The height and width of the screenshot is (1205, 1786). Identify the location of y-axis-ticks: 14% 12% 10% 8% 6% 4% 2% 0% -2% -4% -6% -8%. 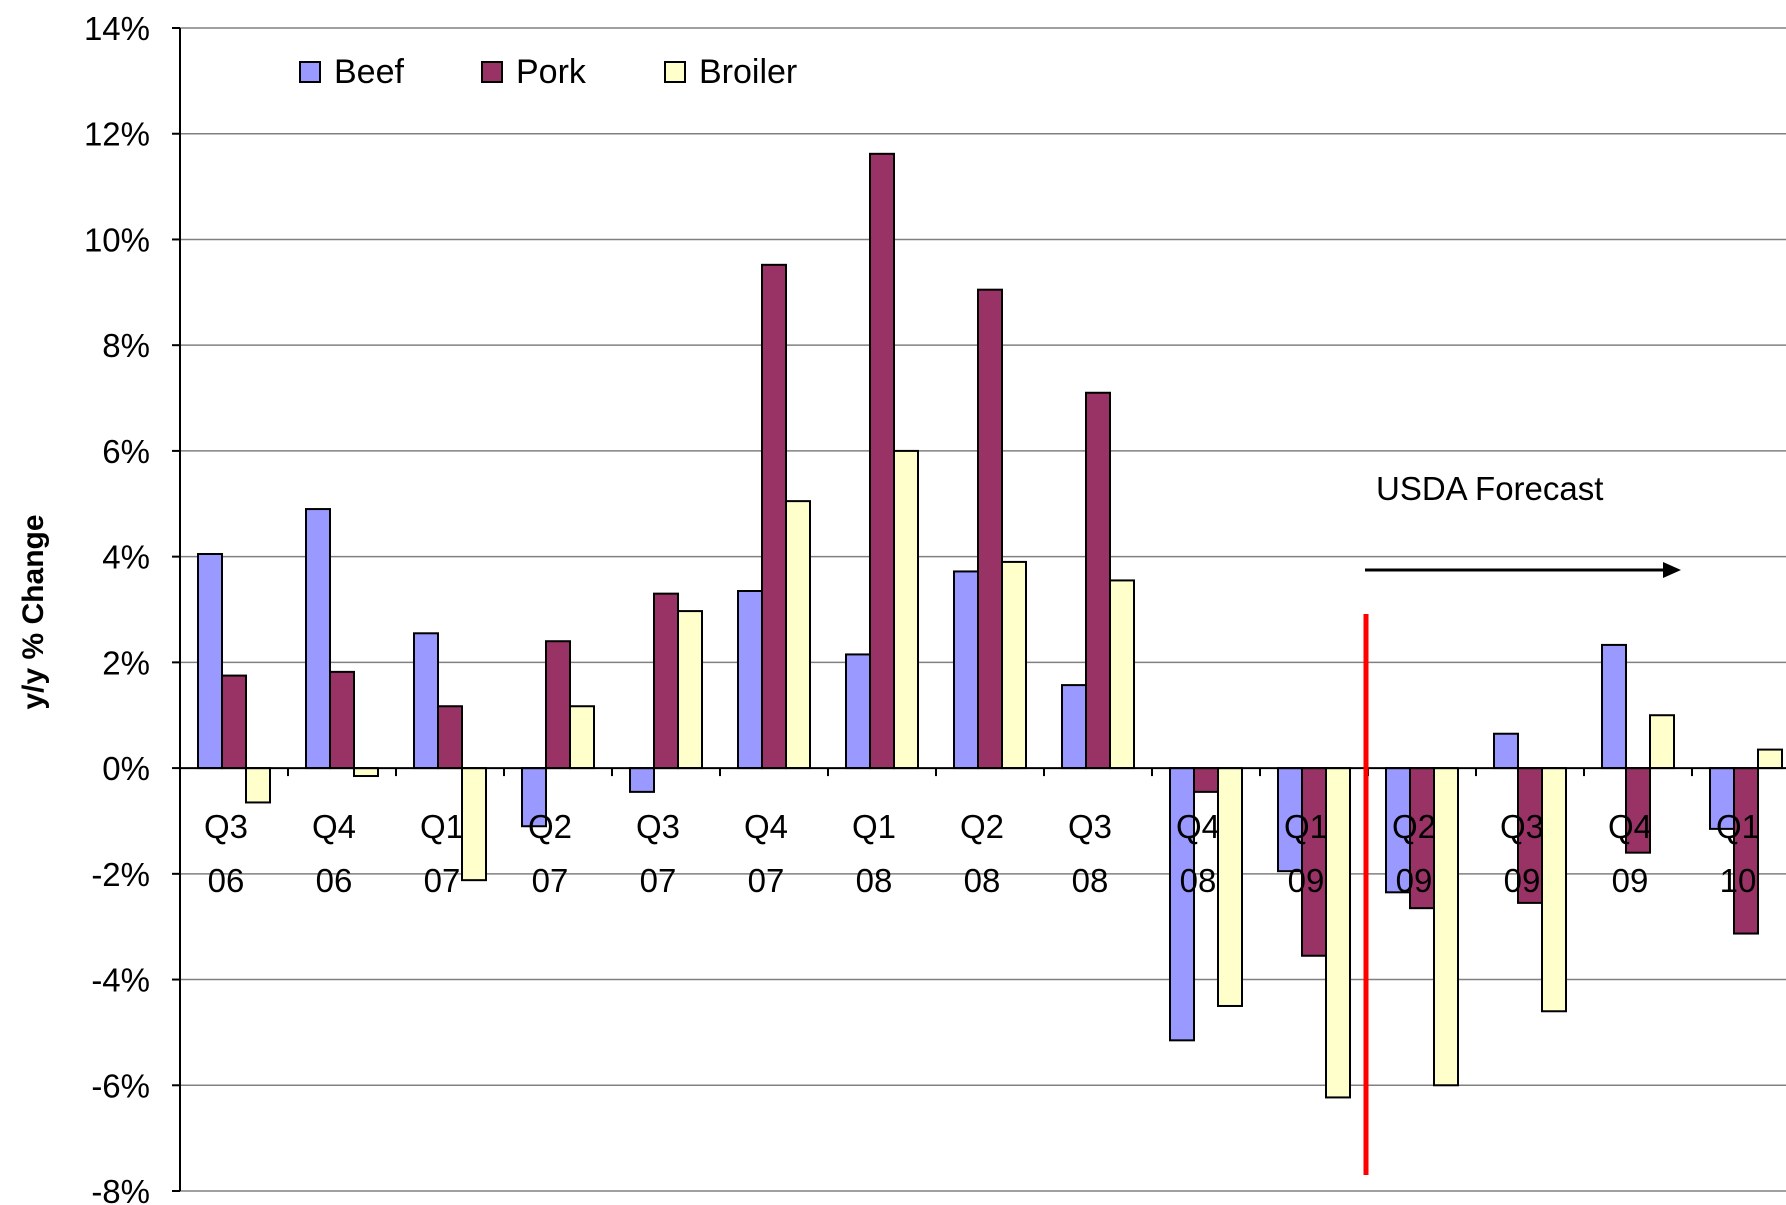
(132, 607).